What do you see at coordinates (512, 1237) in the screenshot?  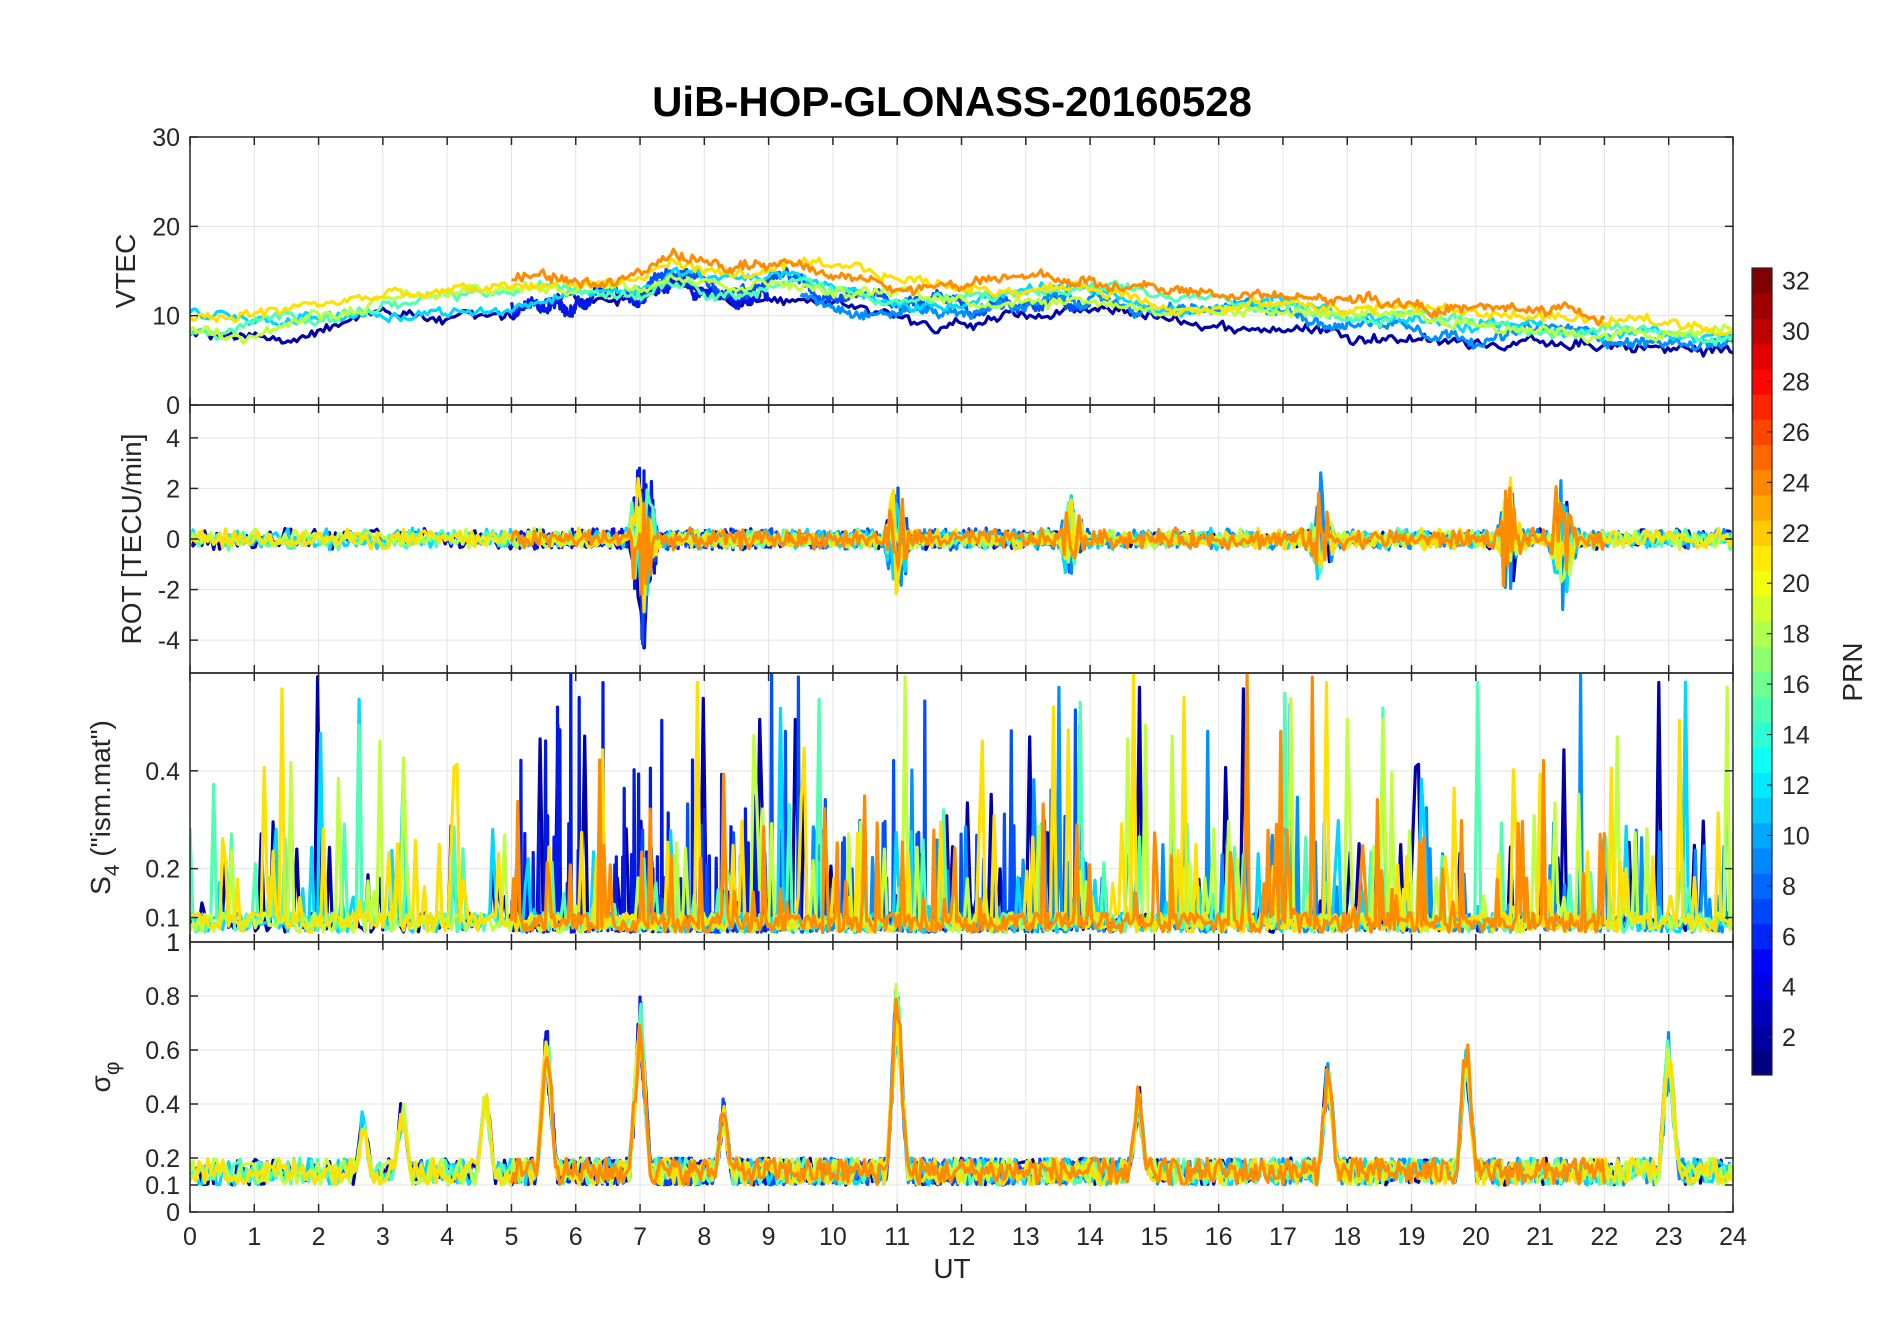 I see `x-tick-label: 5` at bounding box center [512, 1237].